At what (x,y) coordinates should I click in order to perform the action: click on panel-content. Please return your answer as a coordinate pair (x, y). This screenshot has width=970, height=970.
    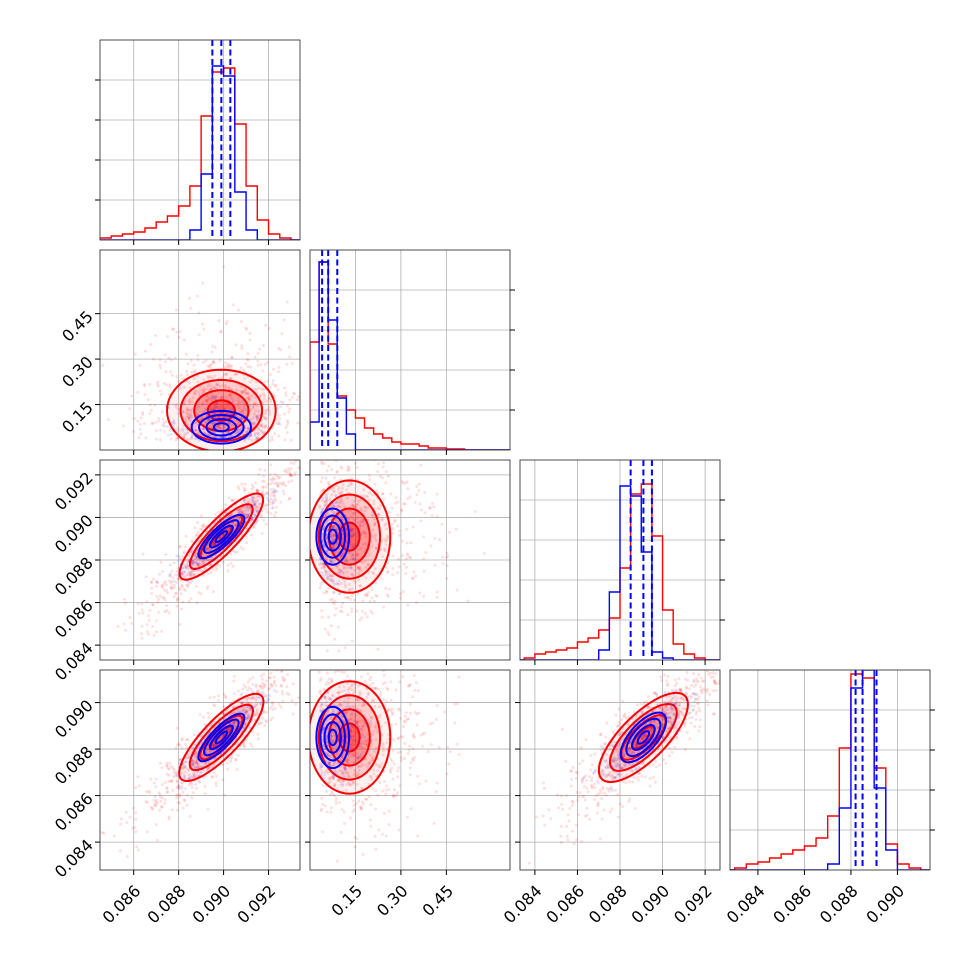
    Looking at the image, I should click on (210, 548).